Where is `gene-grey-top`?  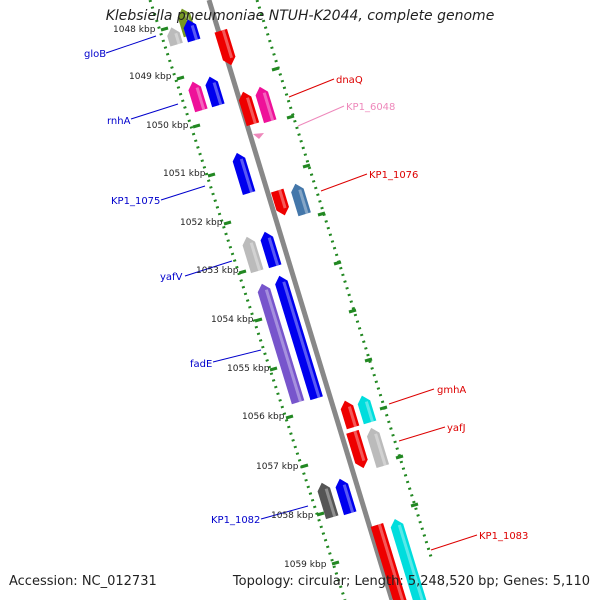
gene-grey-top is located at coordinates (174, 36).